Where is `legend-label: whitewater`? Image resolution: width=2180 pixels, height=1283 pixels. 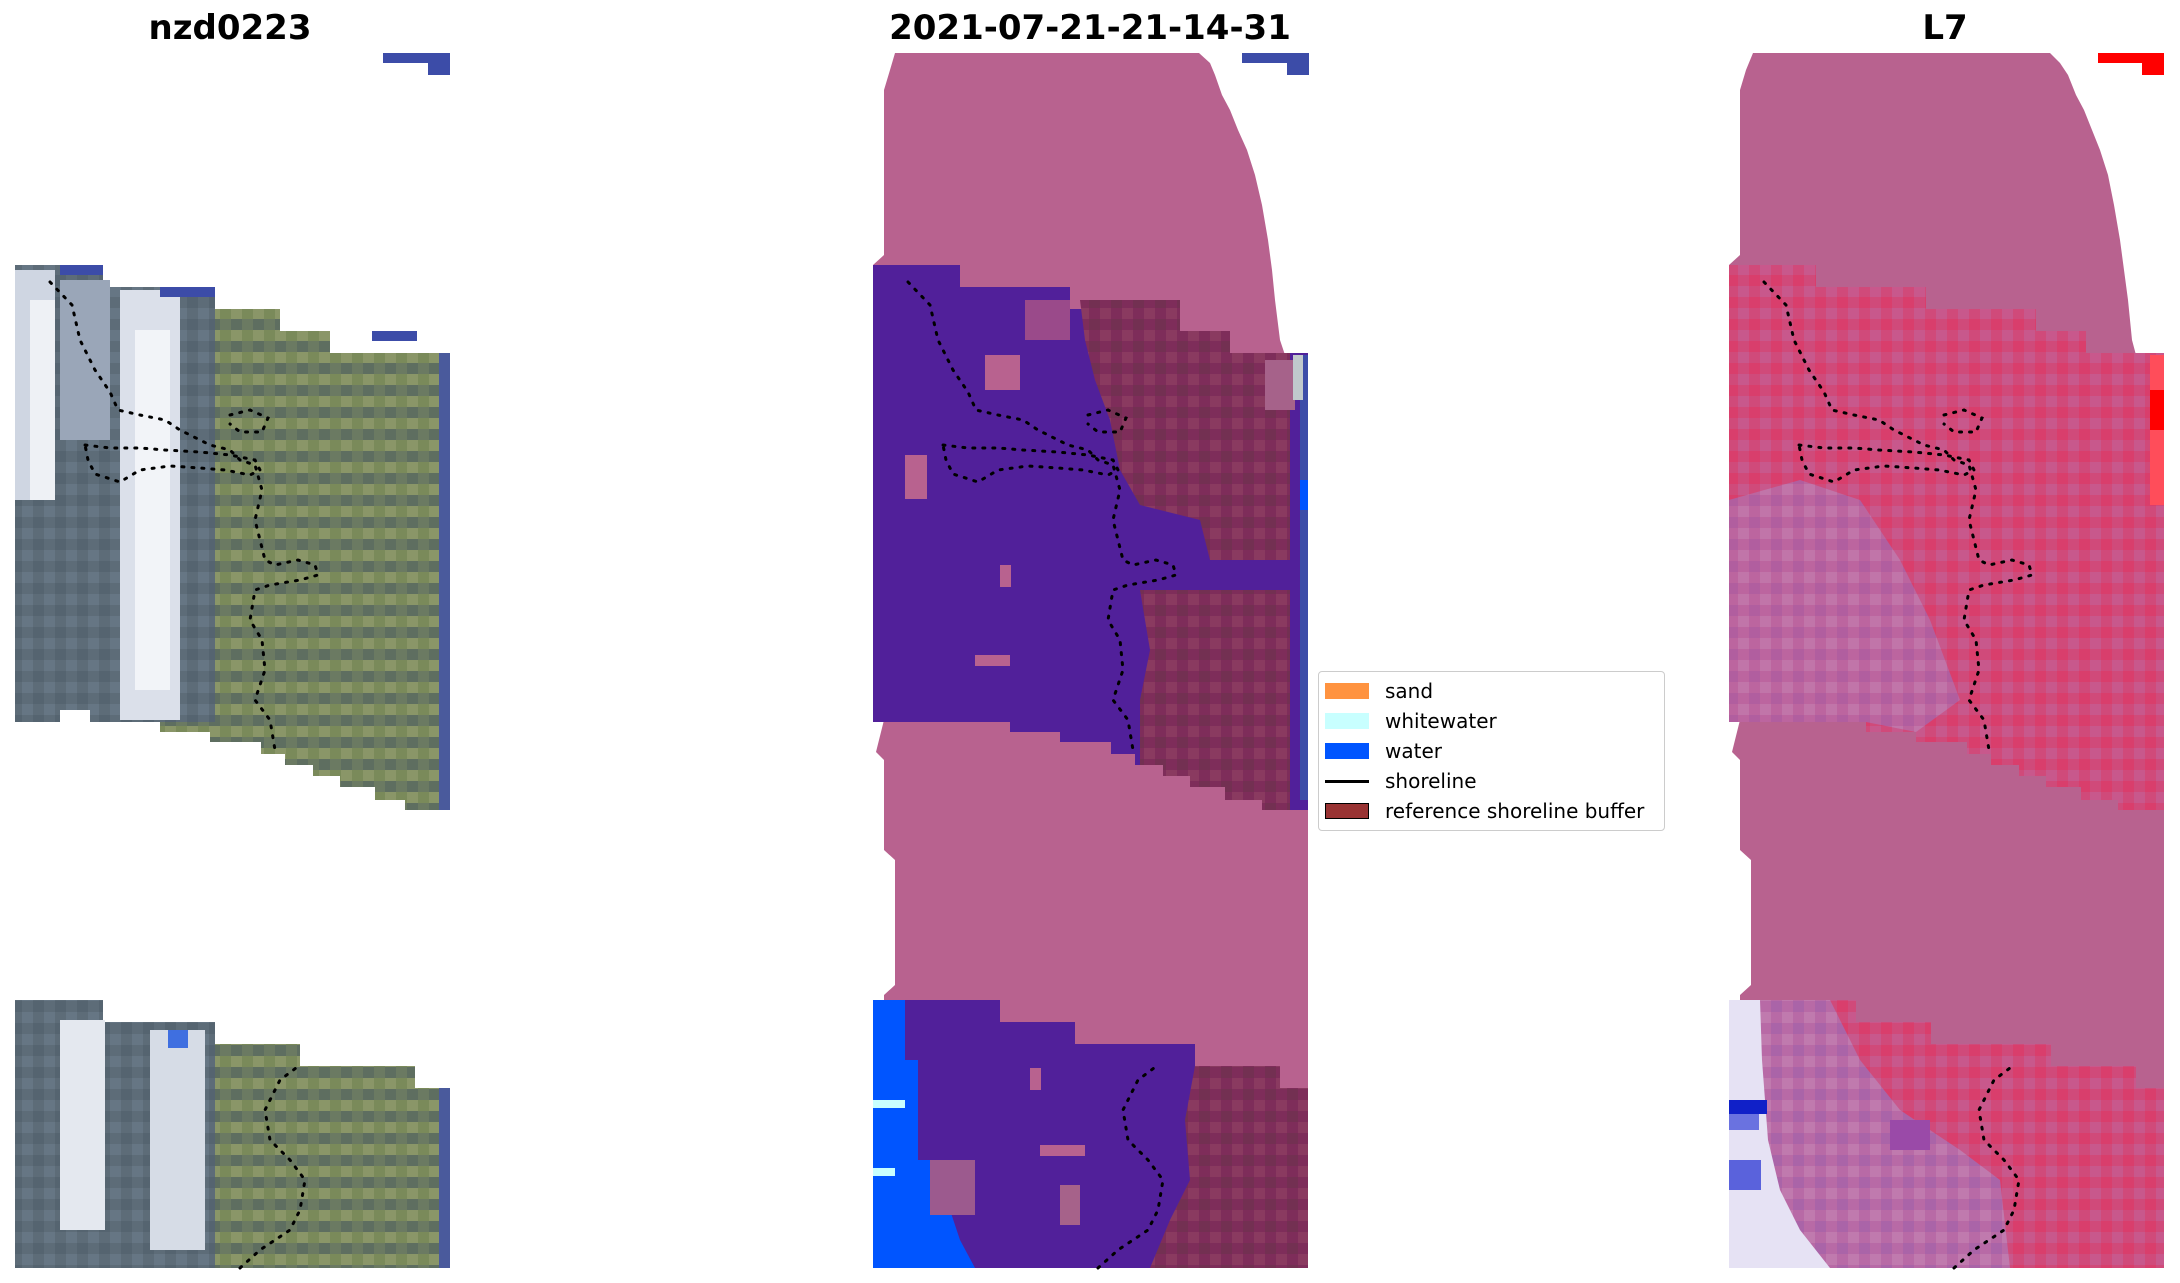 legend-label: whitewater is located at coordinates (1441, 721).